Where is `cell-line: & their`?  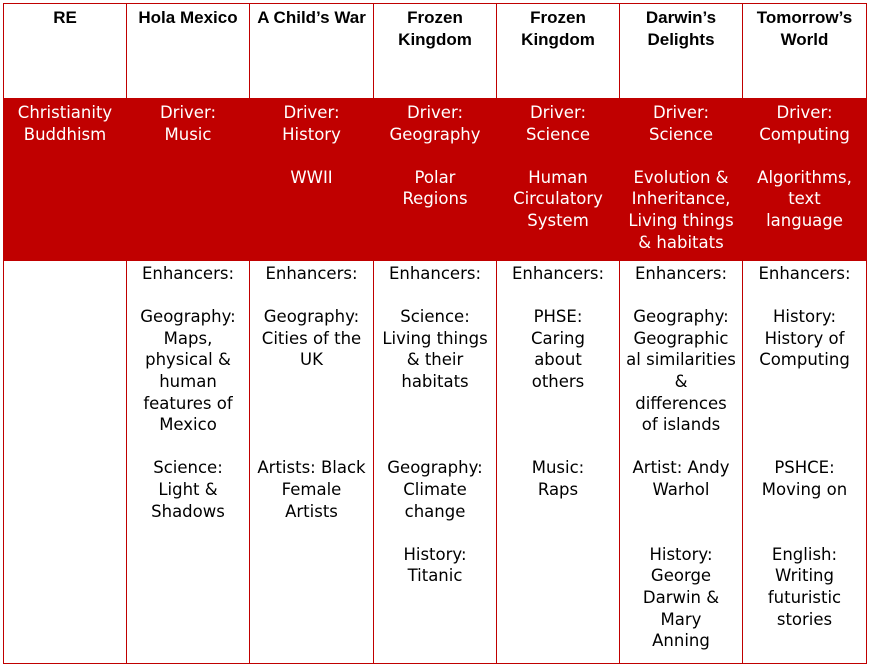
cell-line: & their is located at coordinates (435, 360).